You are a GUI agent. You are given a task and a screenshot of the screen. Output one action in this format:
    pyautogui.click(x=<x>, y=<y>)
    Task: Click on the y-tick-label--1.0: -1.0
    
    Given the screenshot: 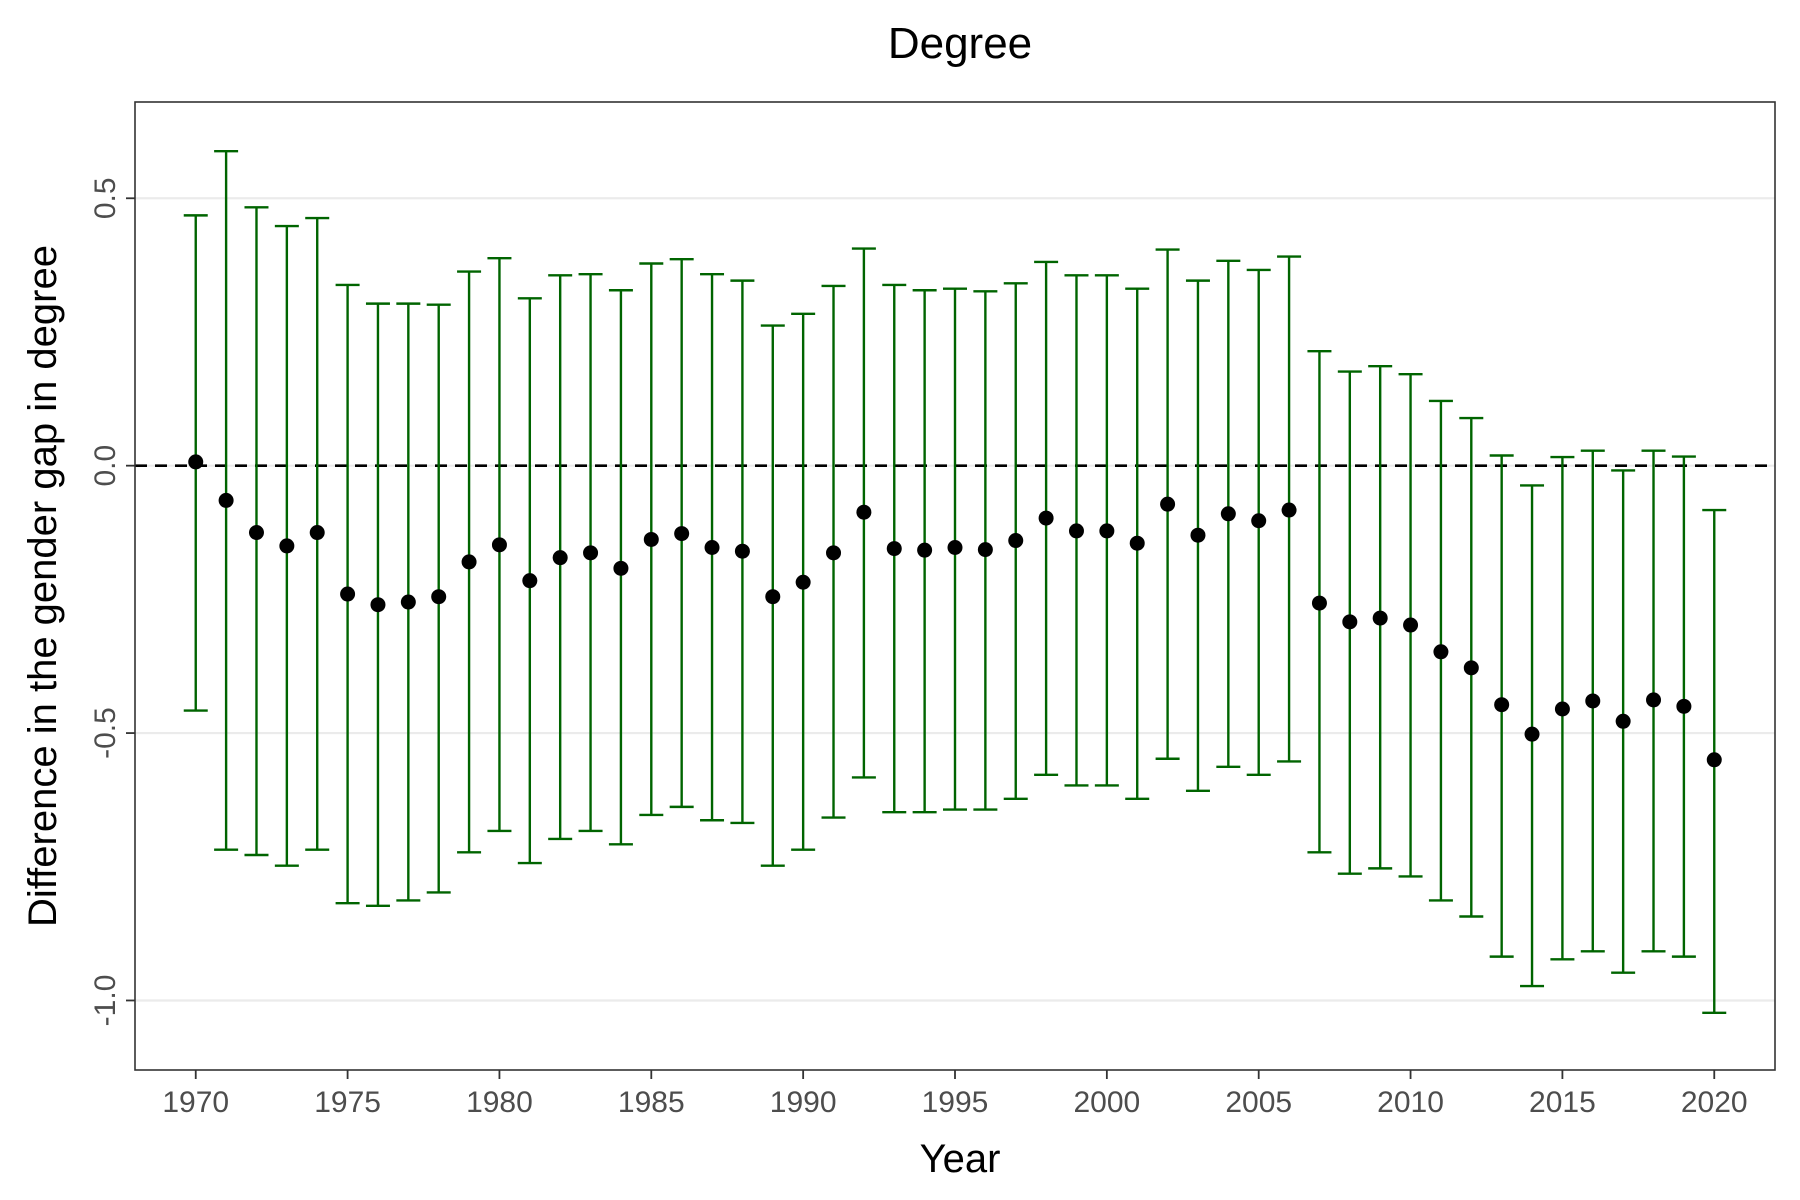 What is the action you would take?
    pyautogui.click(x=105, y=1001)
    